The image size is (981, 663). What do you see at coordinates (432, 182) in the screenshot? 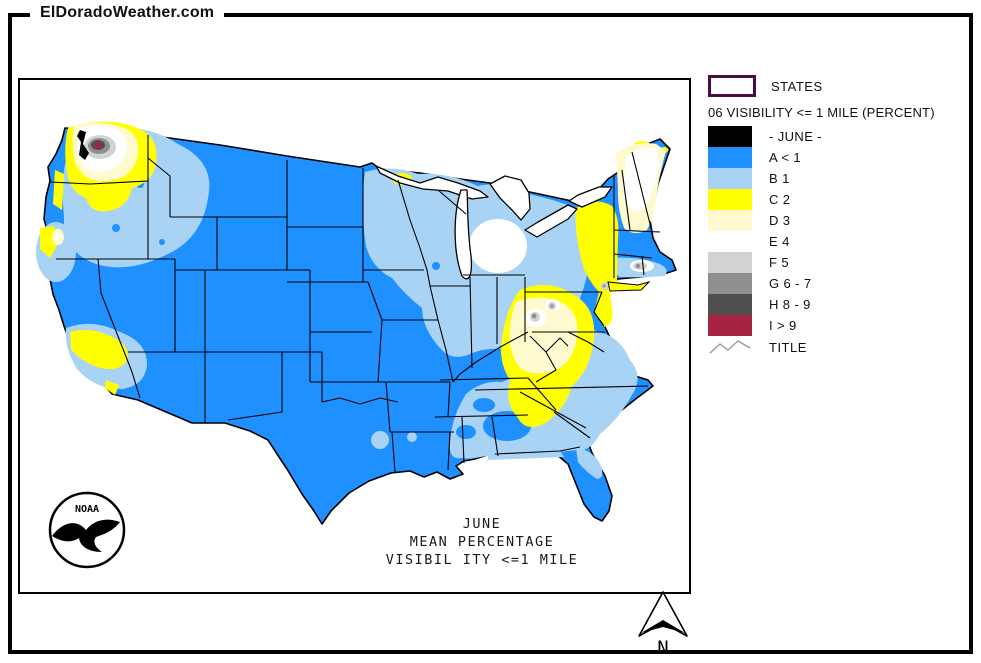
I see `lake-superior` at bounding box center [432, 182].